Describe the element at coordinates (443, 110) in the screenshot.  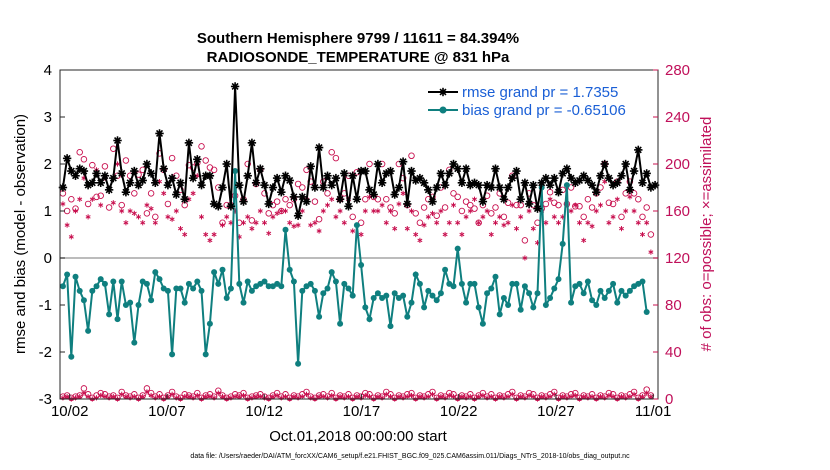
I see `legend-bias-marker` at that location.